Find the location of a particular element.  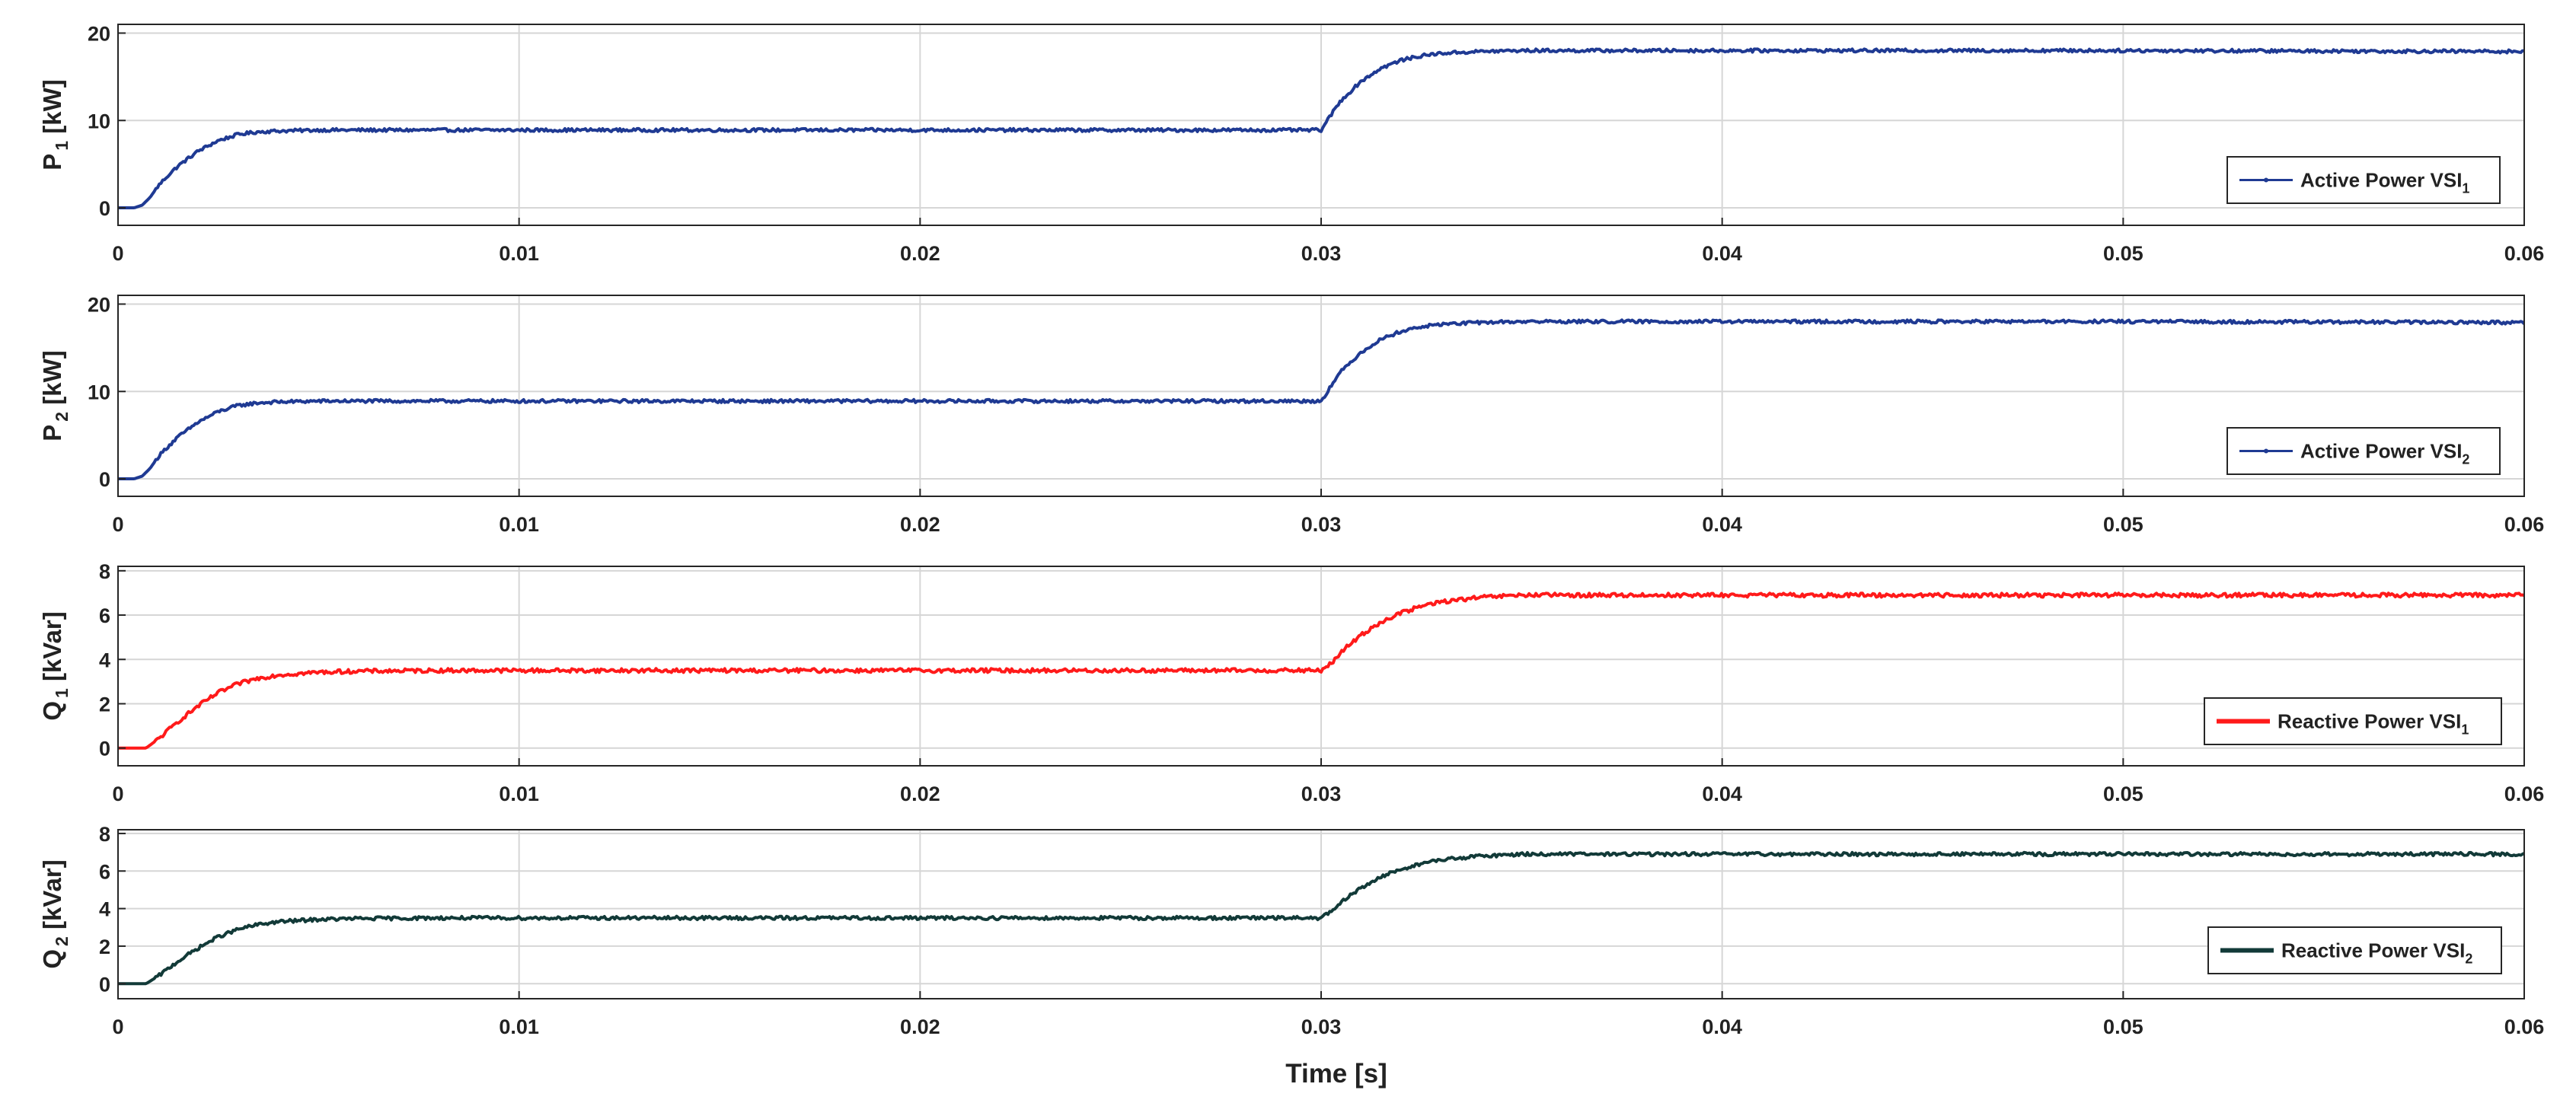

y-axis-label: P1 [kW] is located at coordinates (55, 124).